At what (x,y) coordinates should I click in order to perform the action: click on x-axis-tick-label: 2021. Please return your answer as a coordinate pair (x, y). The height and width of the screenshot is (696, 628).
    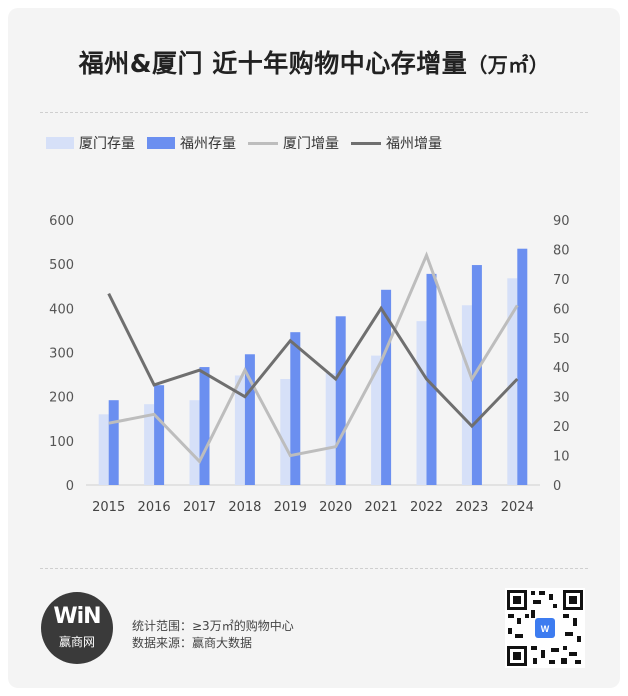
    Looking at the image, I should click on (381, 507).